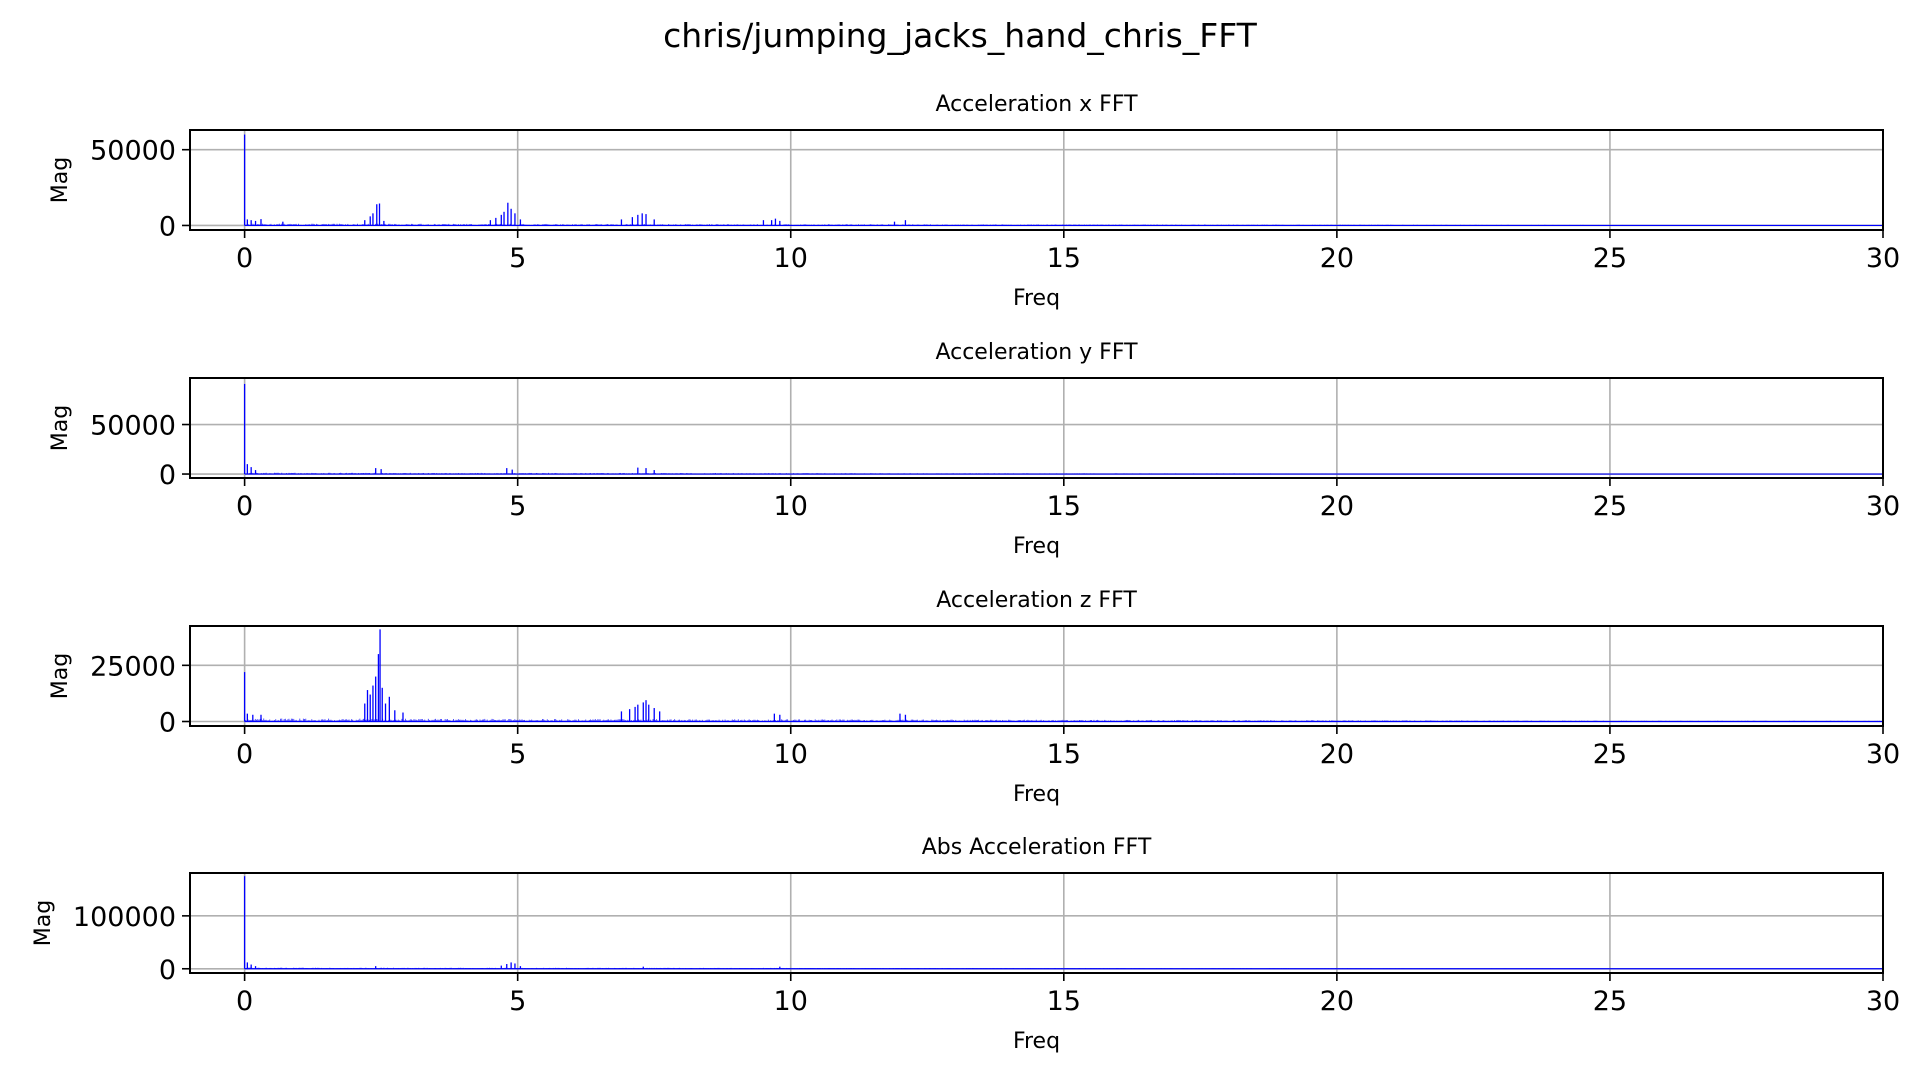 The width and height of the screenshot is (1920, 1080). I want to click on y-tick-label: 25000, so click(133, 666).